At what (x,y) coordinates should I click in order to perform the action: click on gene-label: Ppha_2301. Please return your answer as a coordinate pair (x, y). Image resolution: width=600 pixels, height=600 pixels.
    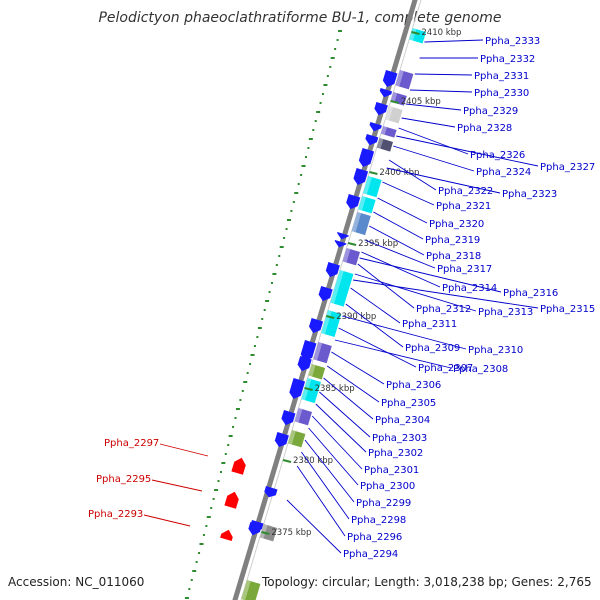
    Looking at the image, I should click on (391, 470).